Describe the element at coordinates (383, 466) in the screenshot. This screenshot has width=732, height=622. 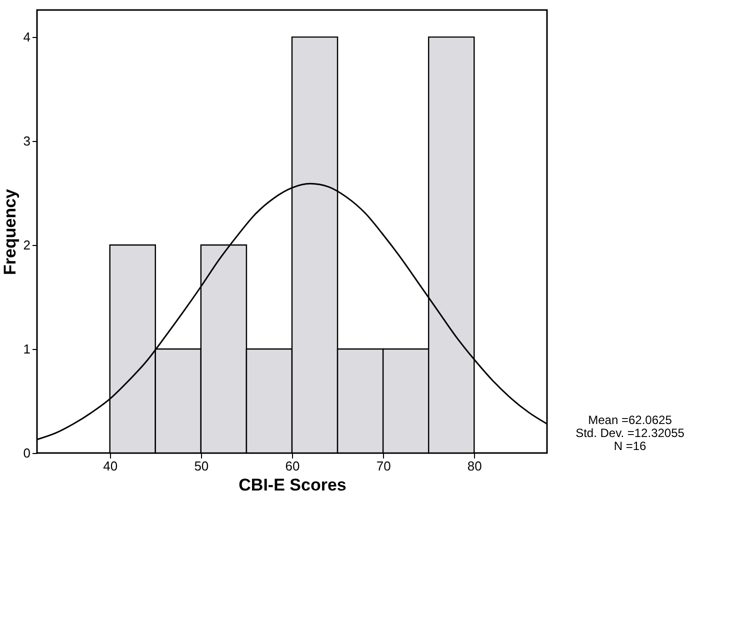
I see `x-tick-label: 70` at that location.